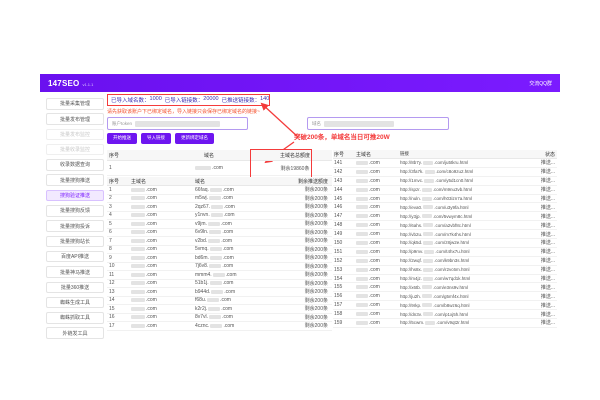  Describe the element at coordinates (219, 250) in the screenshot. I see `table-row: 8 .com 5vmq. .com 剩余200条` at that location.